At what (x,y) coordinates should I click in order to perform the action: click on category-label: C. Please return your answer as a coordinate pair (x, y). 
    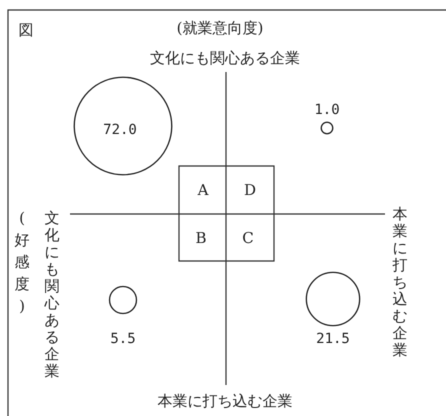
    Looking at the image, I should click on (248, 238).